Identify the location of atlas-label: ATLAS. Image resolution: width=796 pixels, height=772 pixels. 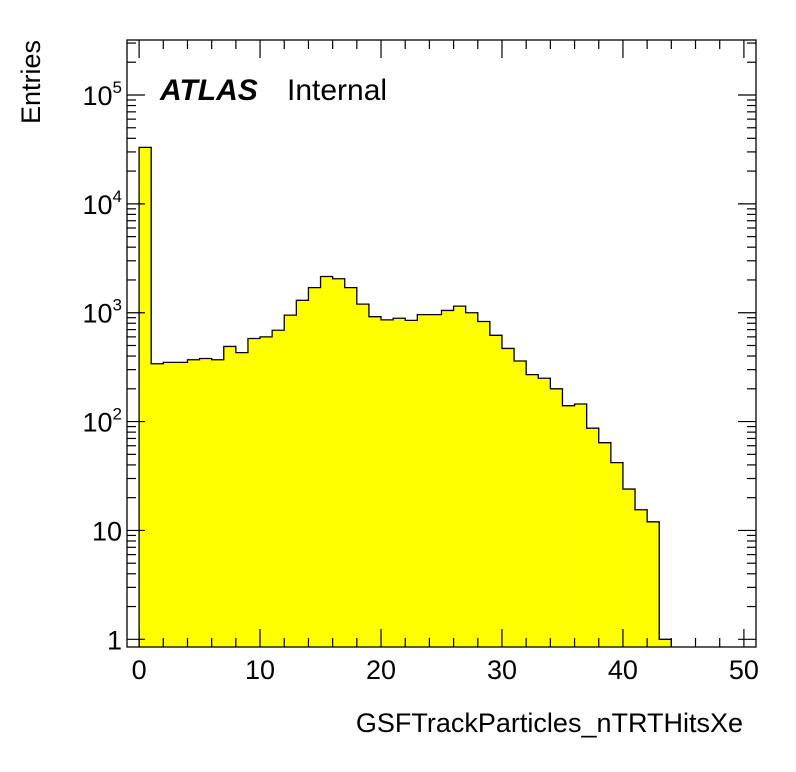
(208, 90).